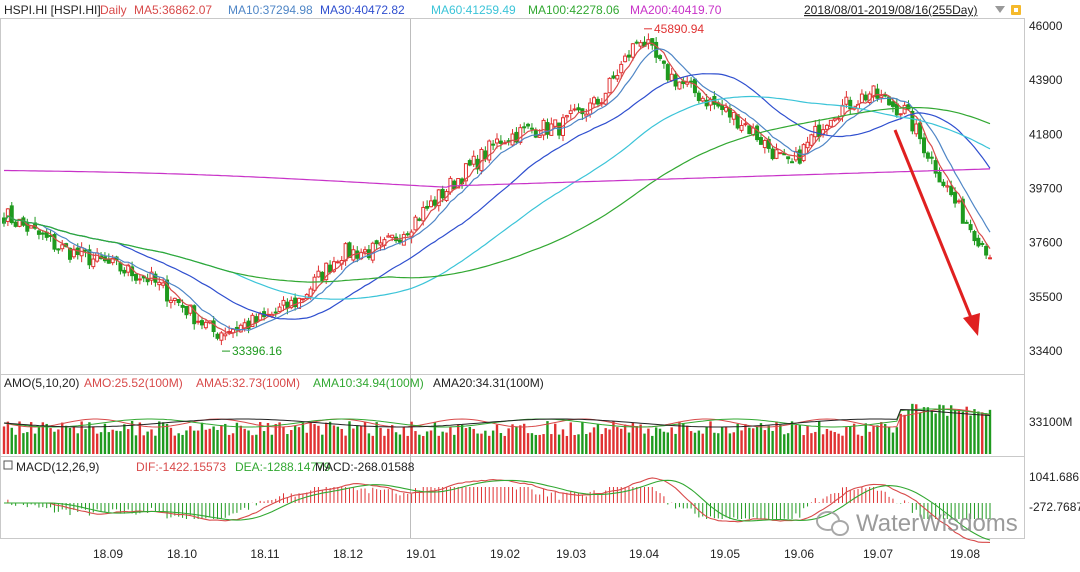  I want to click on watermark: WaterWisdoms, so click(917, 523).